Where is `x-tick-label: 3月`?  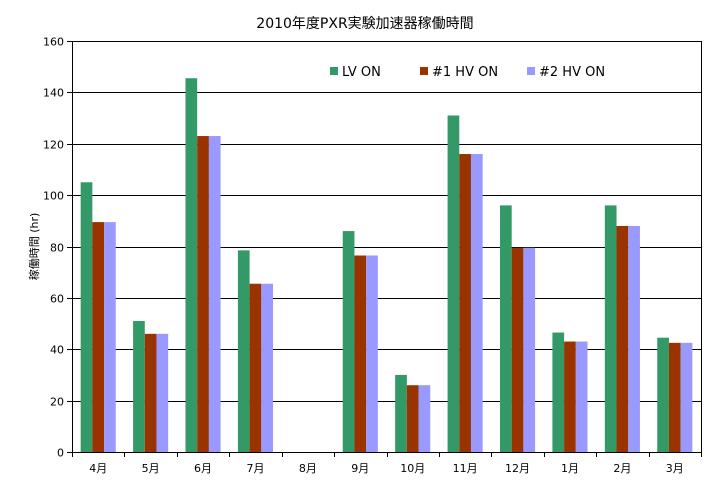 x-tick-label: 3月 is located at coordinates (675, 468).